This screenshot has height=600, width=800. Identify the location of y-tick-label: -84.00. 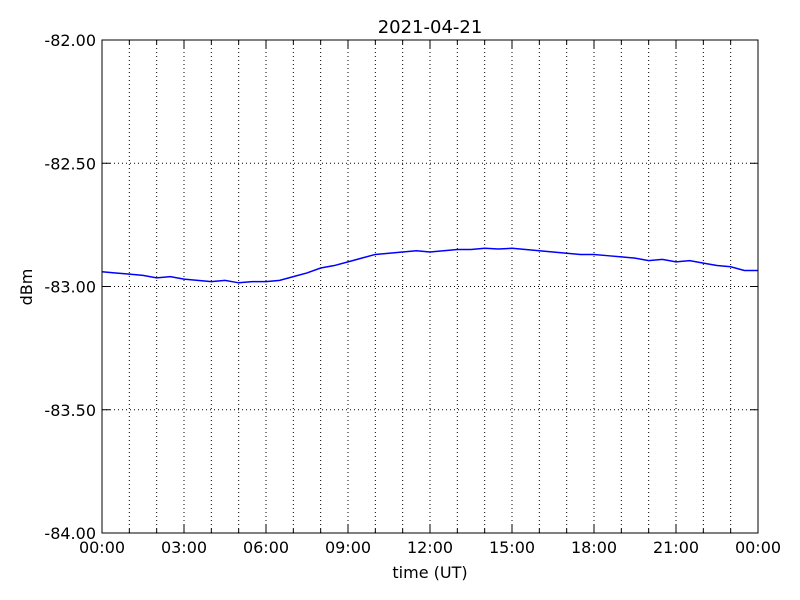
(70, 533).